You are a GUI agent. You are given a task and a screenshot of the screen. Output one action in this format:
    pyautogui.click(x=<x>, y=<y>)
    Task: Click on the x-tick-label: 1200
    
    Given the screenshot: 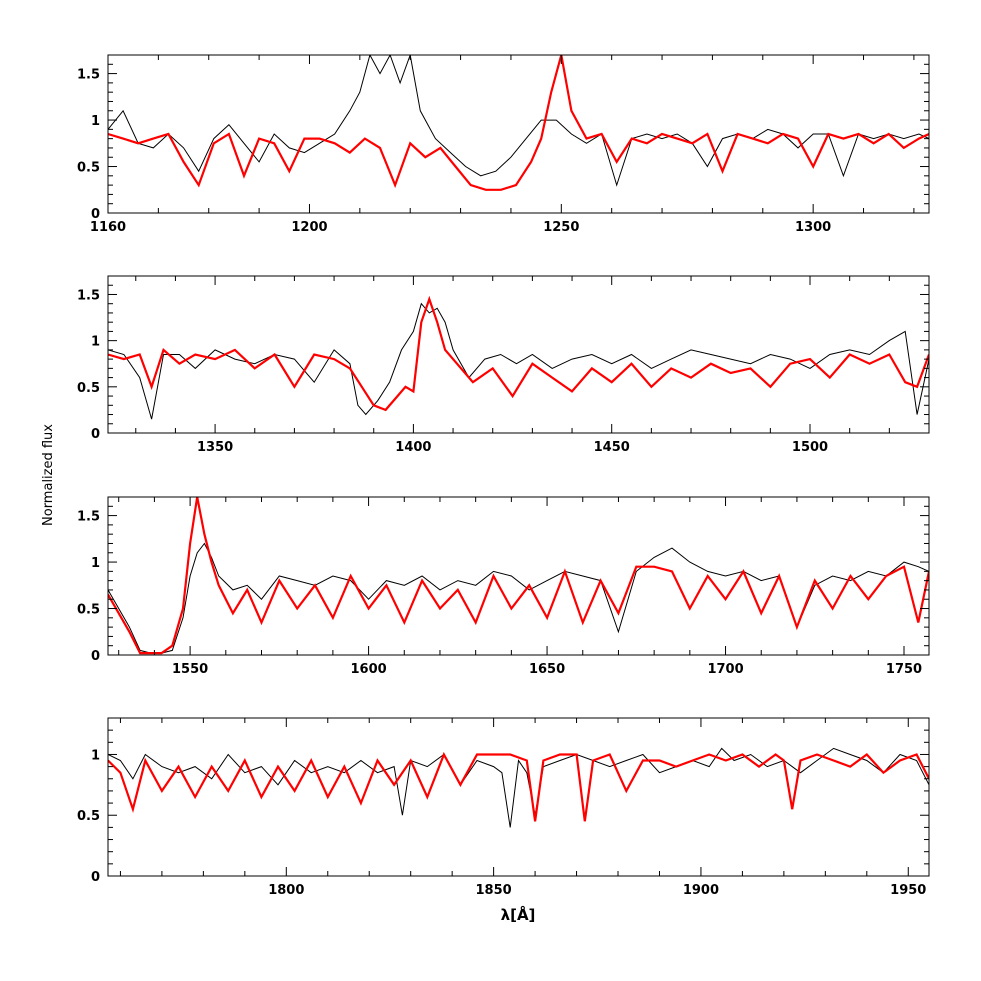 What is the action you would take?
    pyautogui.click(x=309, y=227)
    